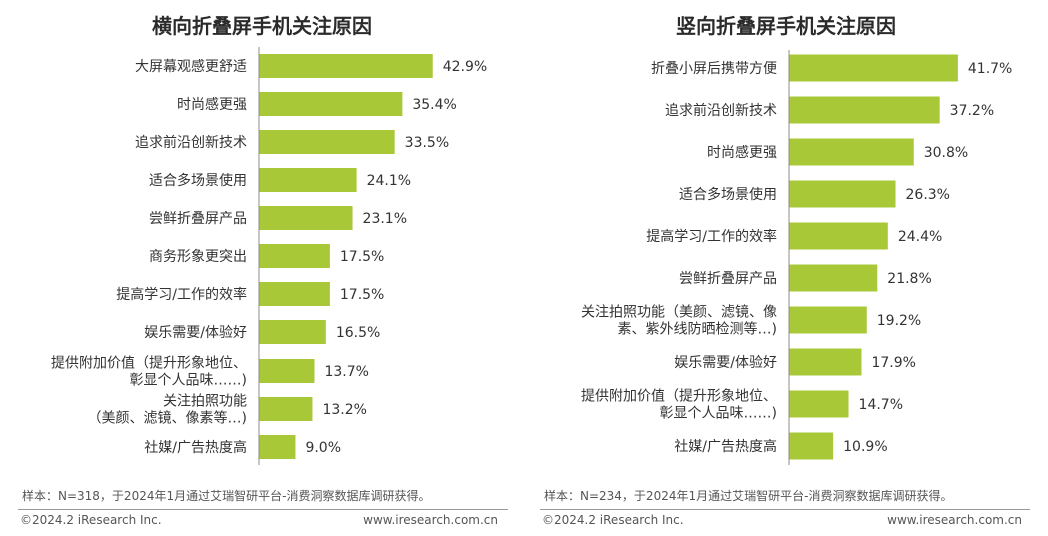  I want to click on value-label: 26.3%, so click(928, 195).